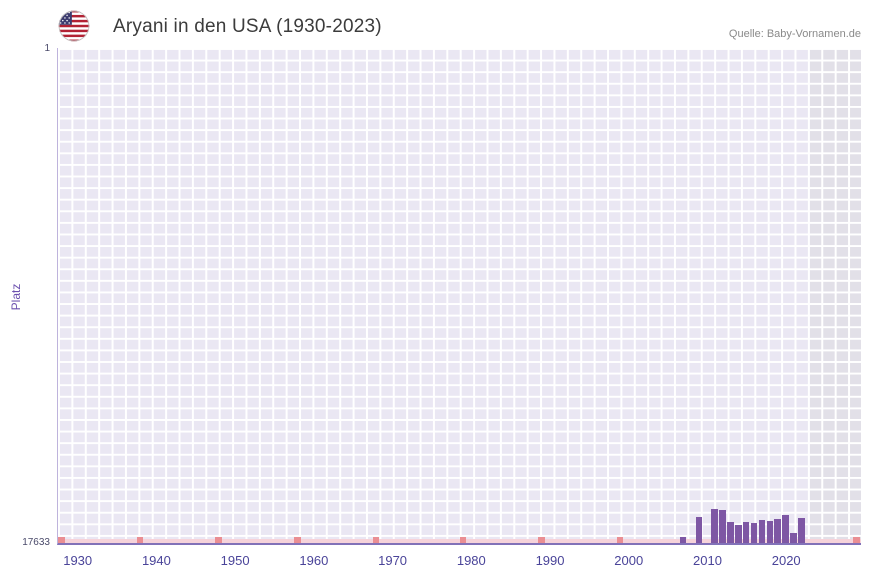 The width and height of the screenshot is (873, 587). I want to click on source-credit: Quelle: Baby-Vornamen.de, so click(794, 34).